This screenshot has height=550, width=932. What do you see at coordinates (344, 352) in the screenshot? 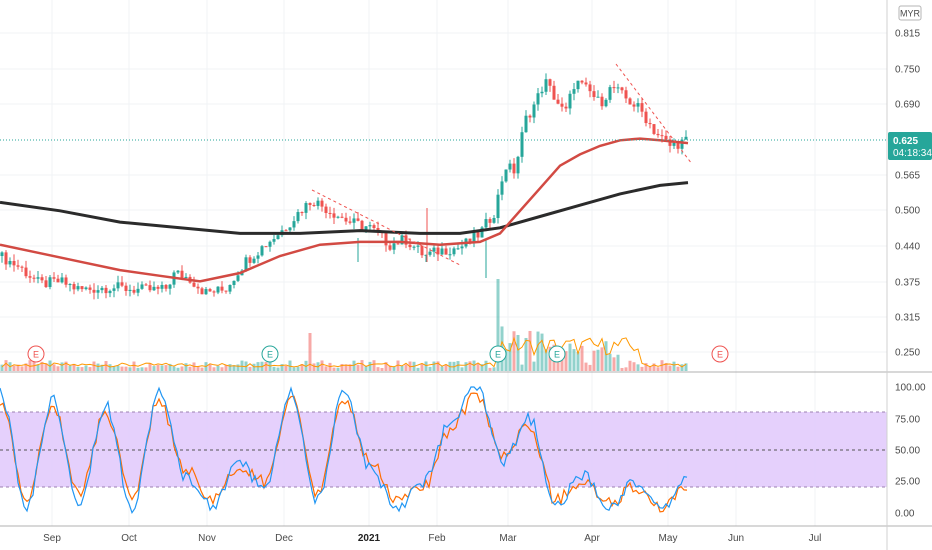
I see `volume-average-line` at bounding box center [344, 352].